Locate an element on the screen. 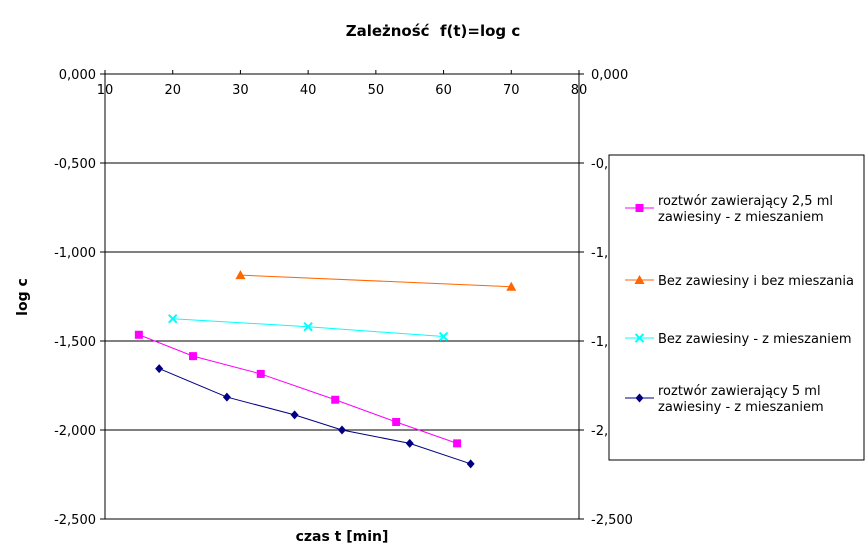 Image resolution: width=867 pixels, height=548 pixels. y-tick-label: -2,000 is located at coordinates (75, 431).